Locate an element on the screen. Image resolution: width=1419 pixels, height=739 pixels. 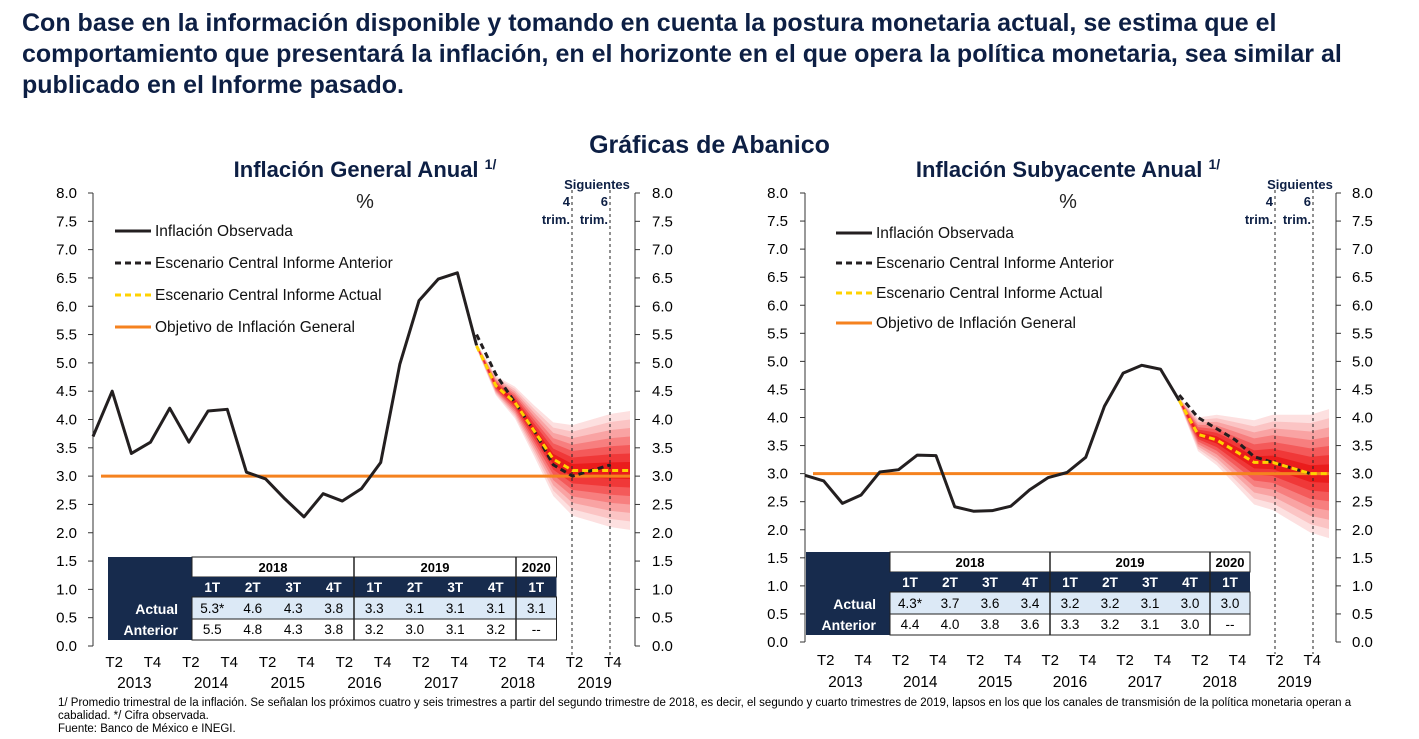
y-tick-label-left: 5.0 is located at coordinates (66, 363).